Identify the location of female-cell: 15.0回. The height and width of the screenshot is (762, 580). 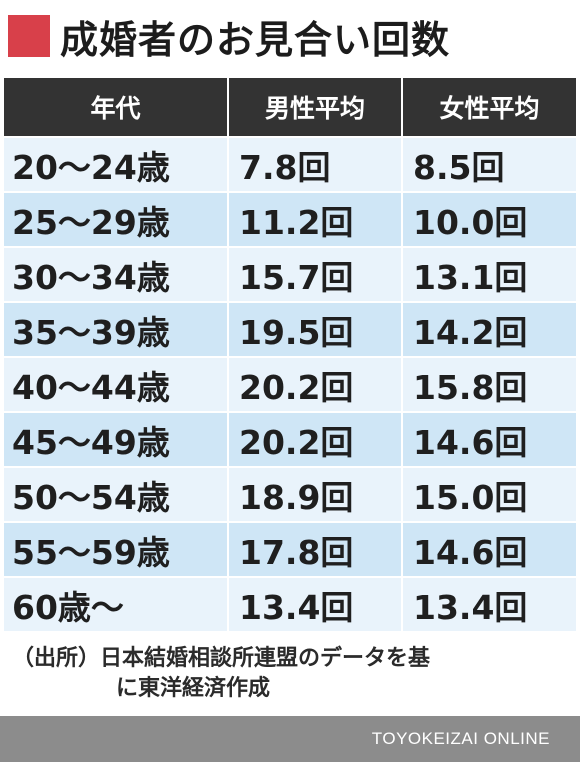
(470, 497).